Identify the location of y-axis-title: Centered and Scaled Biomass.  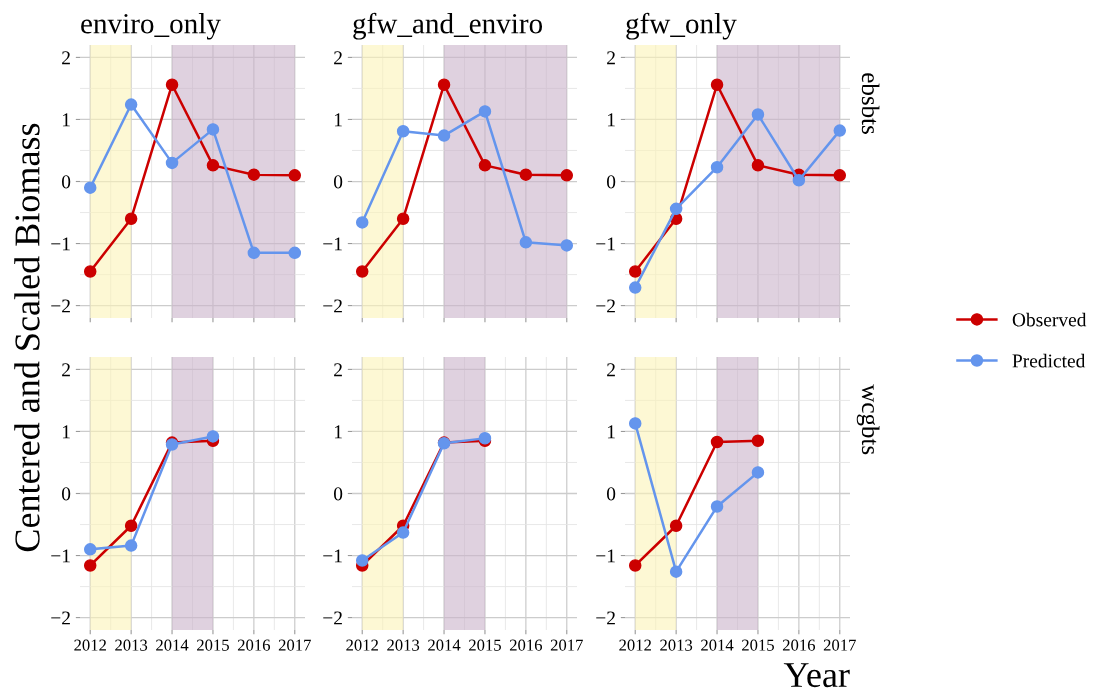
(27, 337).